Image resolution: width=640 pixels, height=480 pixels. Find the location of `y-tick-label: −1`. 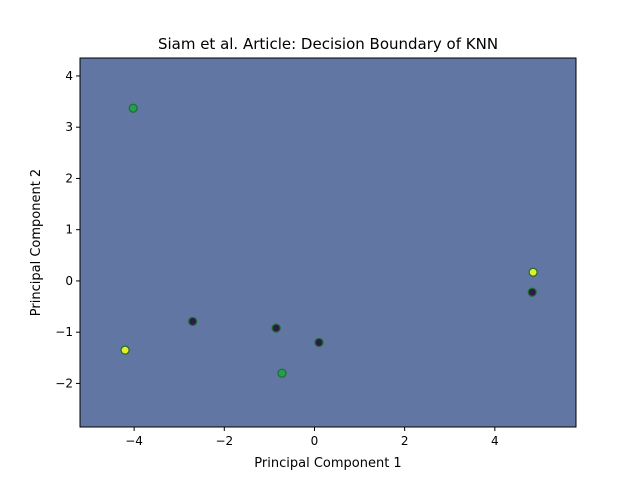

y-tick-label: −1 is located at coordinates (64, 332).